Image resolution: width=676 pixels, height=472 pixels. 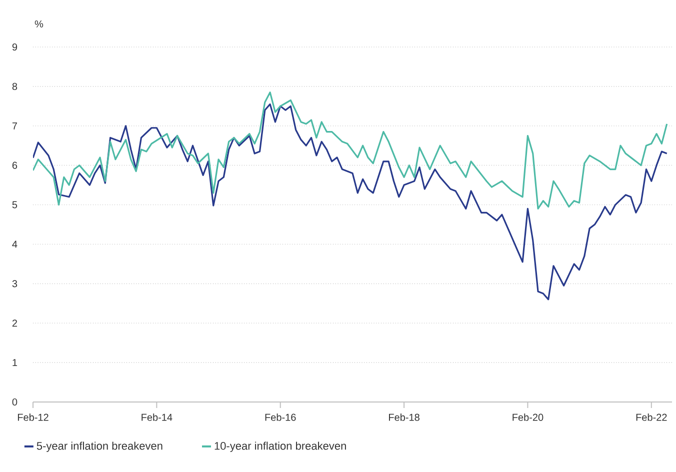 What do you see at coordinates (15, 244) in the screenshot?
I see `y-tick-label: 4` at bounding box center [15, 244].